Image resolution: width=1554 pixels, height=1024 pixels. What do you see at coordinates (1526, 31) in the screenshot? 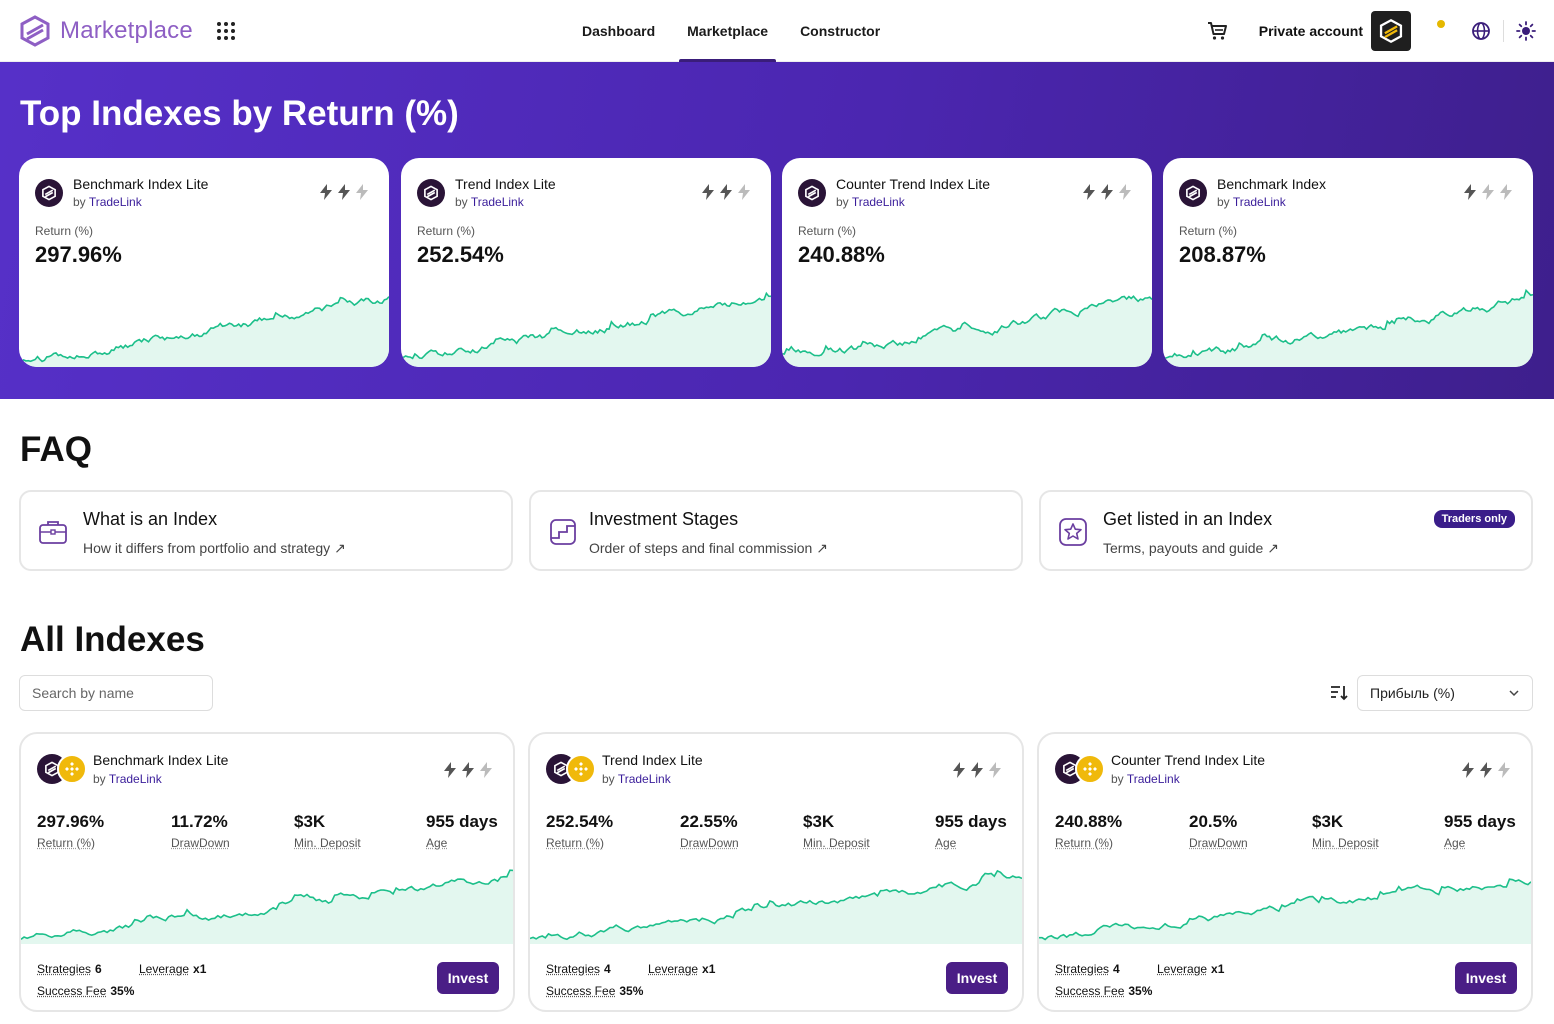
I see `theme-toggle-icon` at bounding box center [1526, 31].